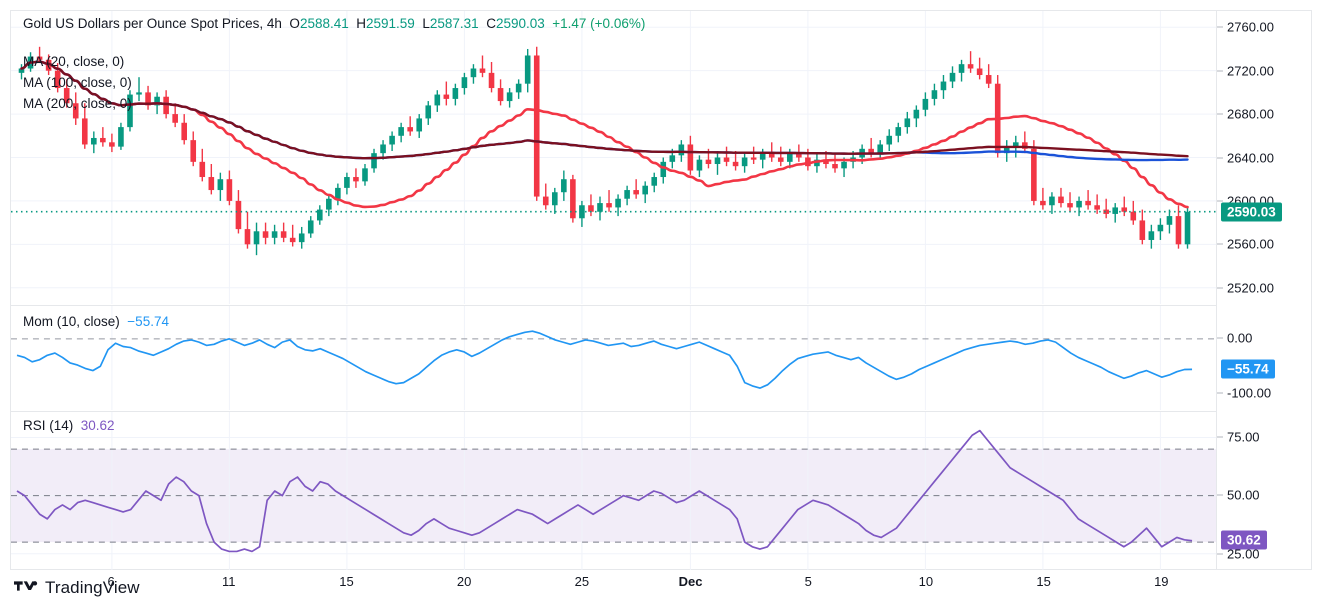  I want to click on current-price-badge: 2590.03, so click(1251, 212).